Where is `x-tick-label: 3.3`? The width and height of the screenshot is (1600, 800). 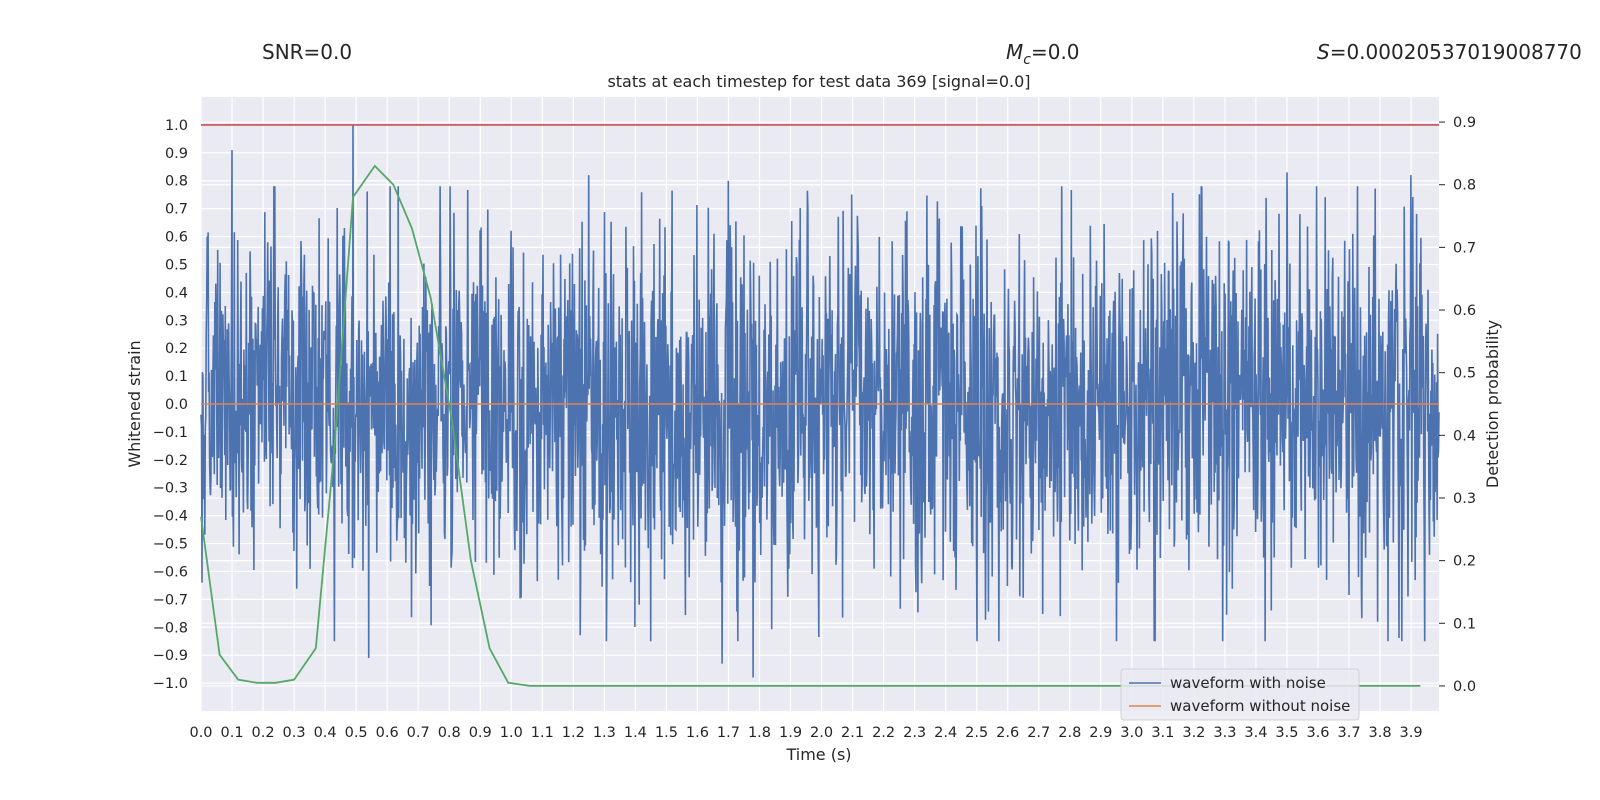
x-tick-label: 3.3 is located at coordinates (1224, 733).